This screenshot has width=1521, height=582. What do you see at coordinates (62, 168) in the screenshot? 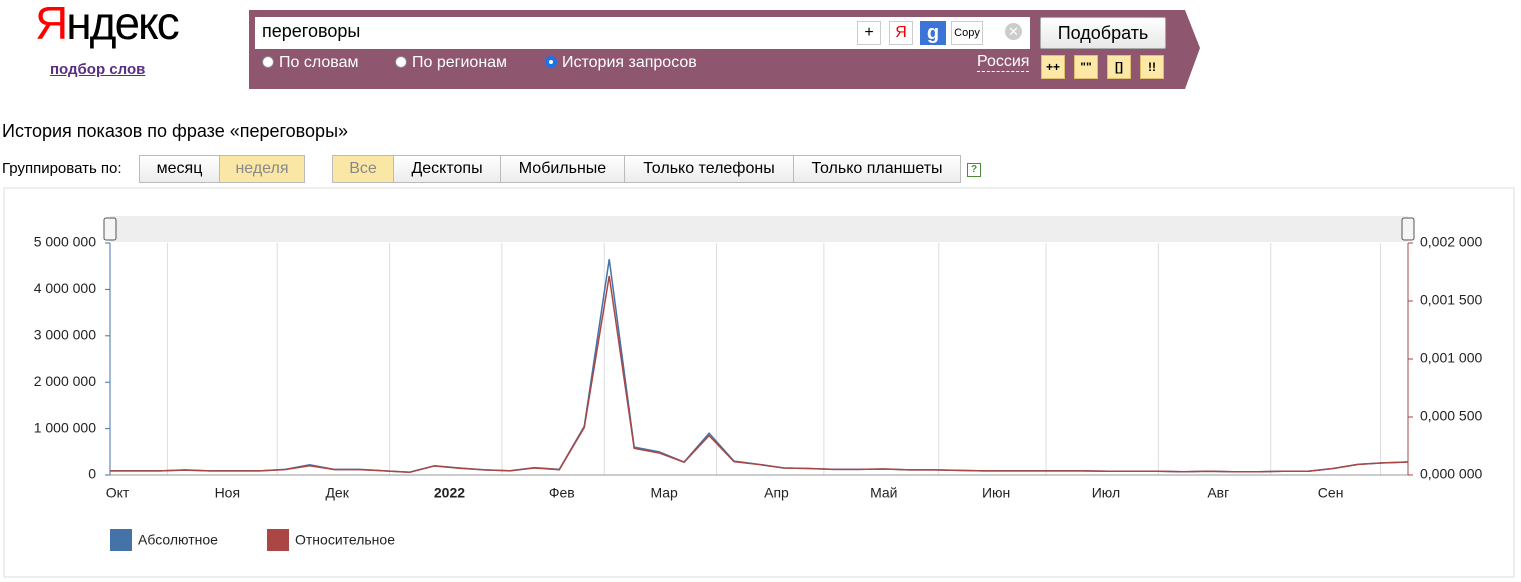
I see `group-label: Группировать по:` at bounding box center [62, 168].